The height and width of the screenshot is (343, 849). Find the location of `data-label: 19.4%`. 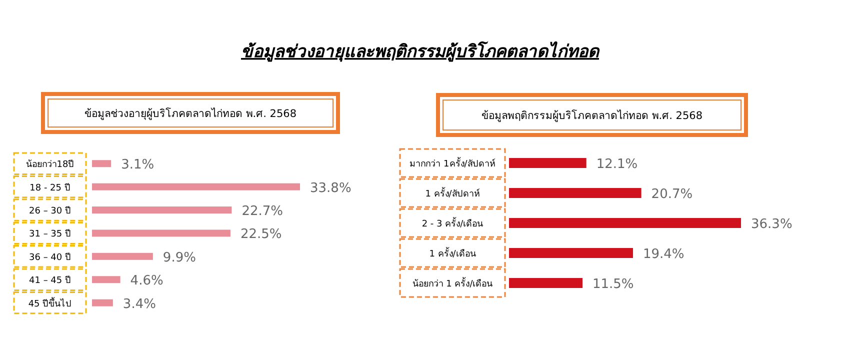

data-label: 19.4% is located at coordinates (663, 254).